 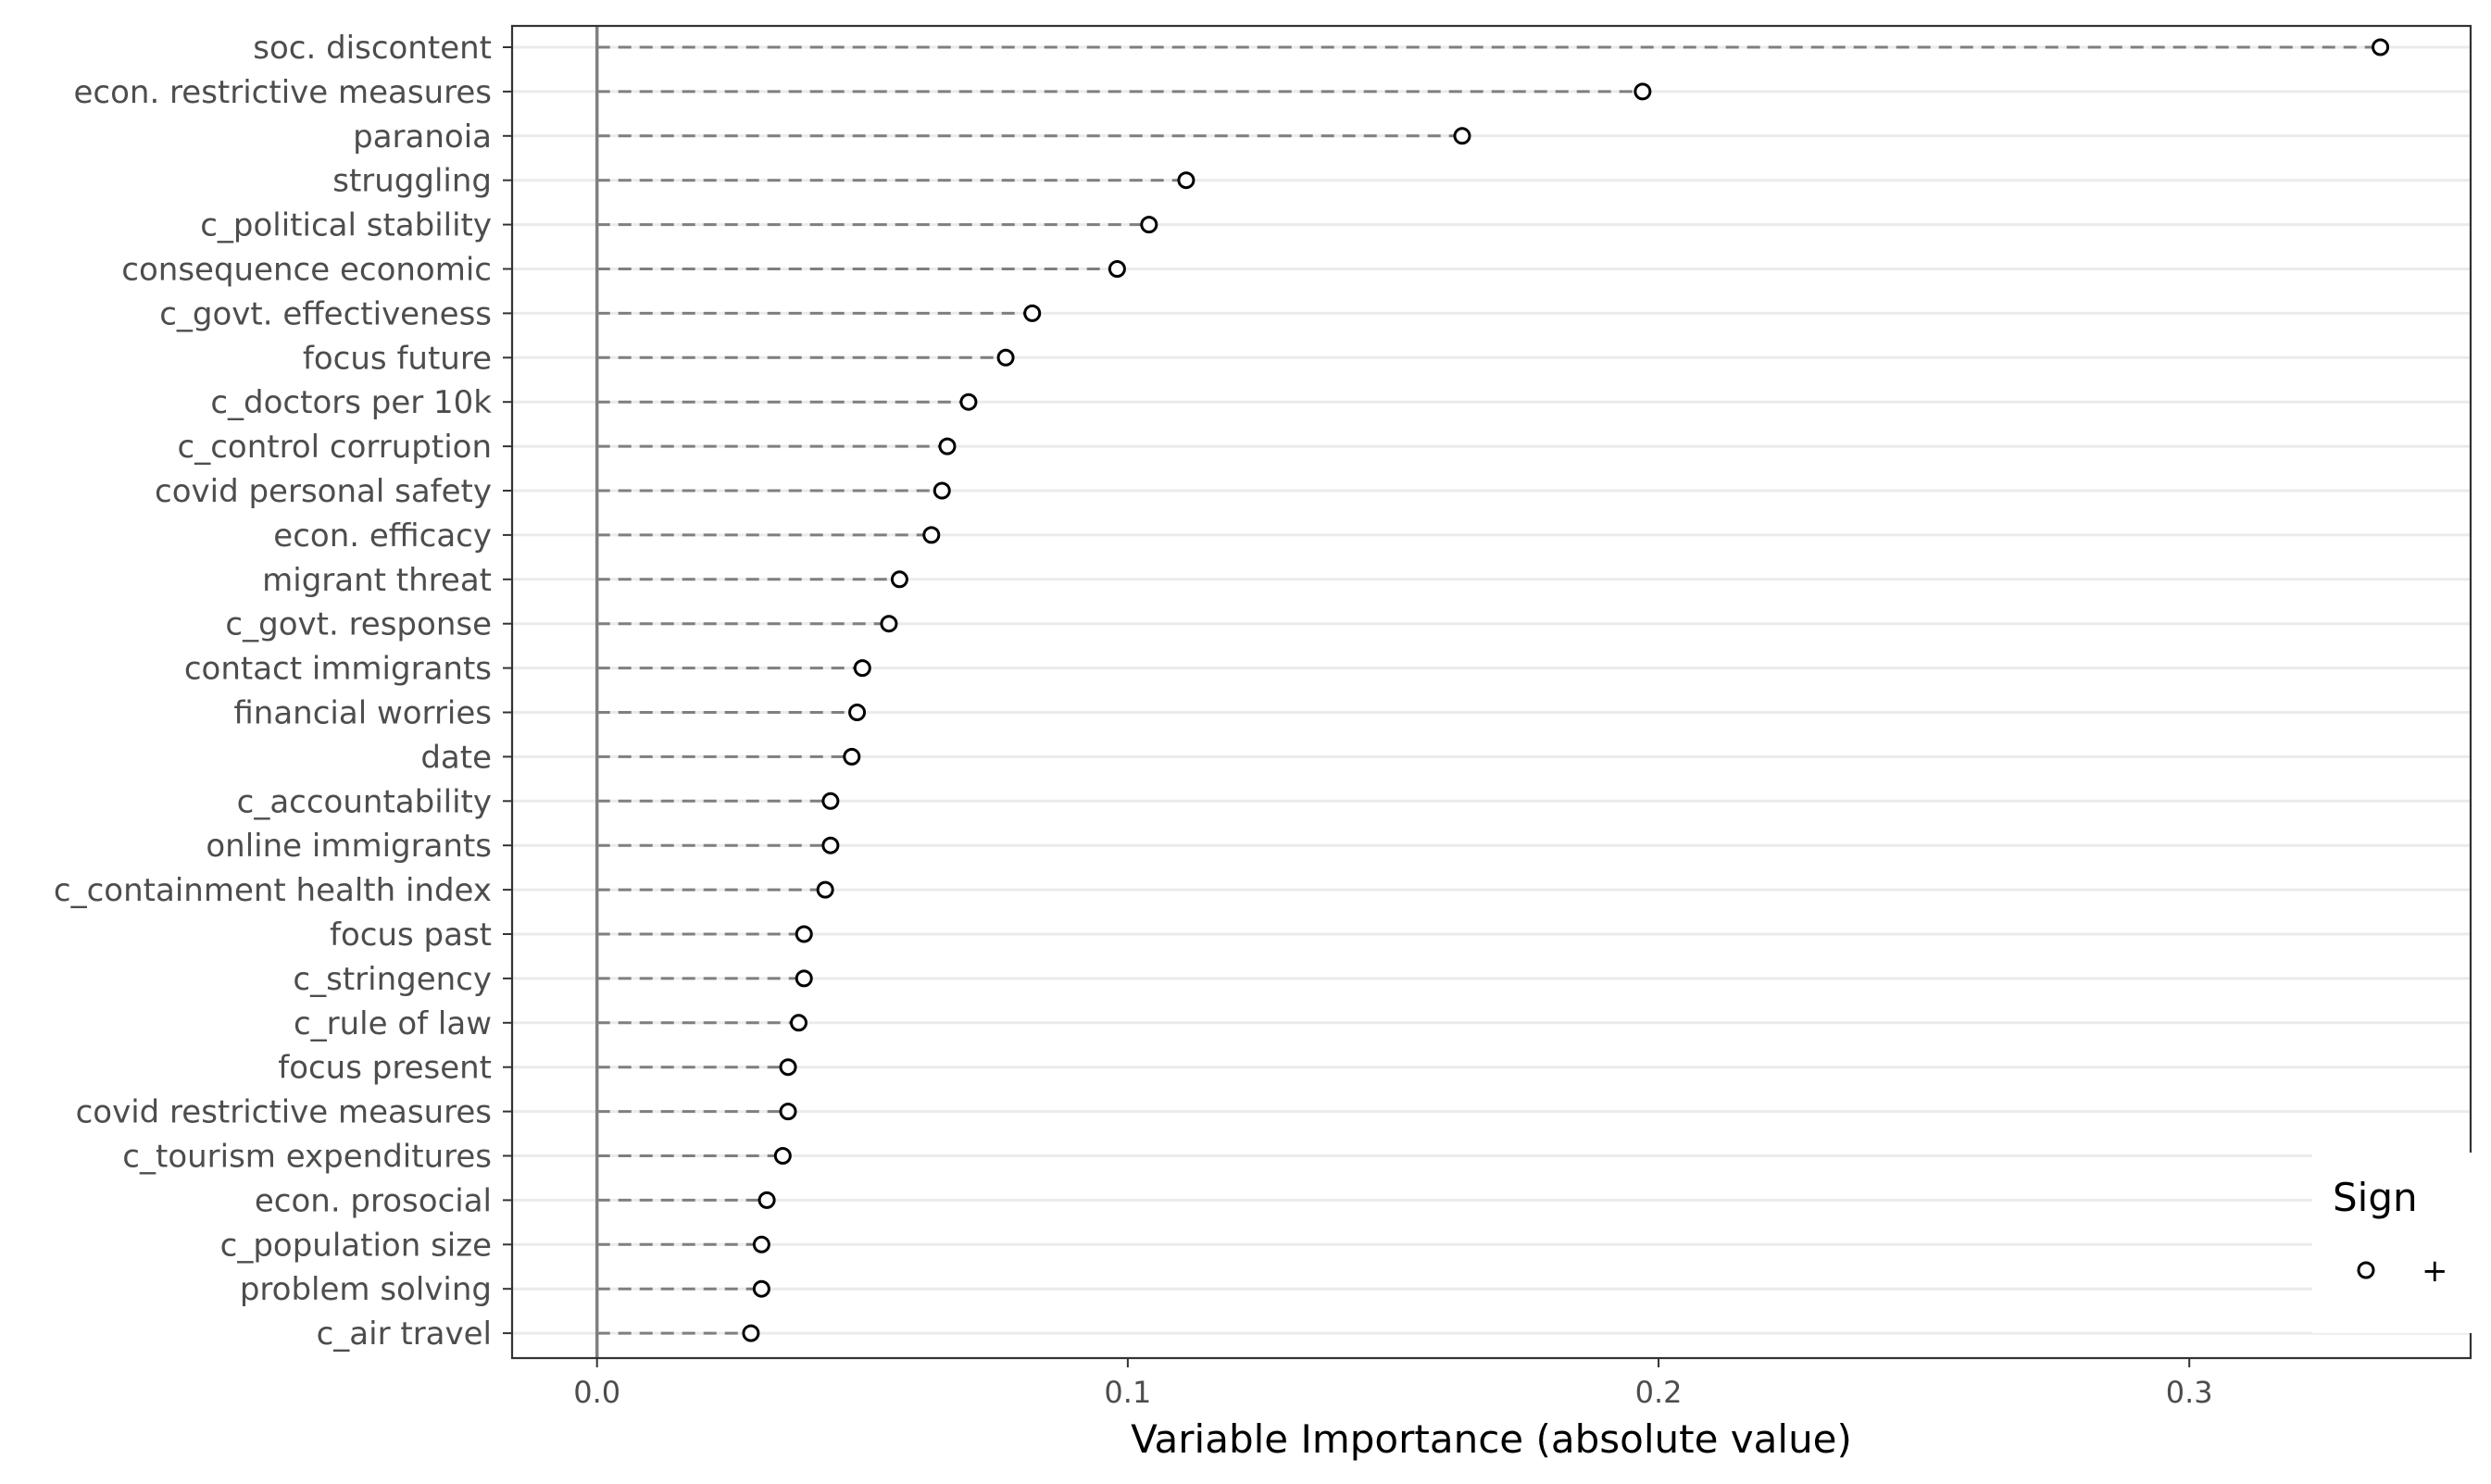 What do you see at coordinates (351, 402) in the screenshot?
I see `y-tick-label: c_doctors per 10k` at bounding box center [351, 402].